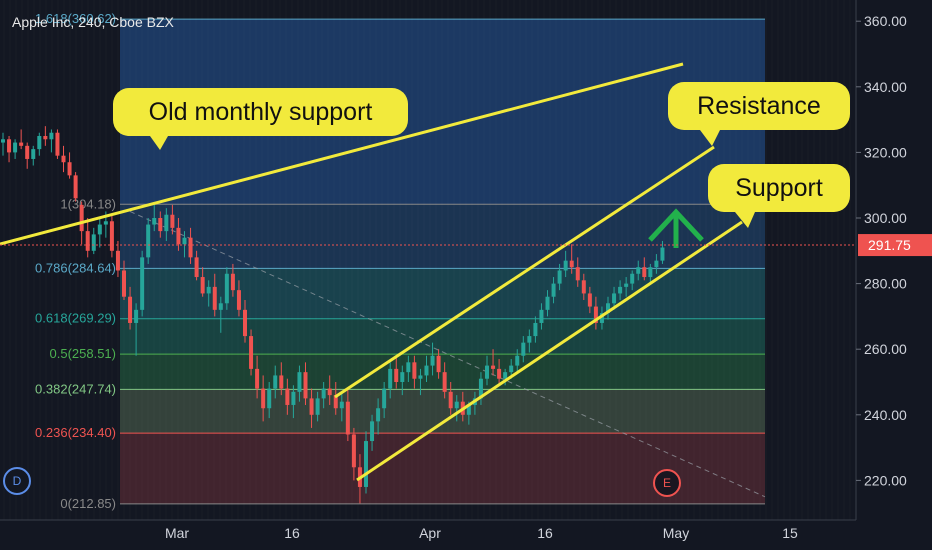 The height and width of the screenshot is (550, 932). Describe the element at coordinates (88, 503) in the screenshot. I see `fib-level-label: 0(212.85)` at that location.